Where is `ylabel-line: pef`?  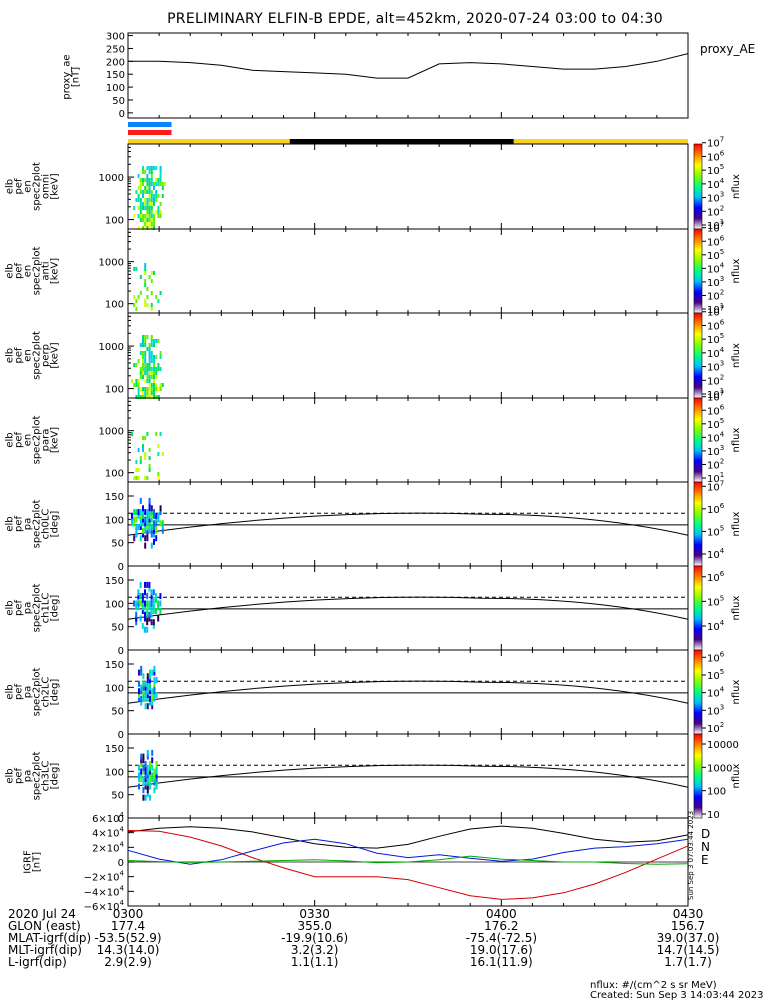 ylabel-line: pef is located at coordinates (19, 692).